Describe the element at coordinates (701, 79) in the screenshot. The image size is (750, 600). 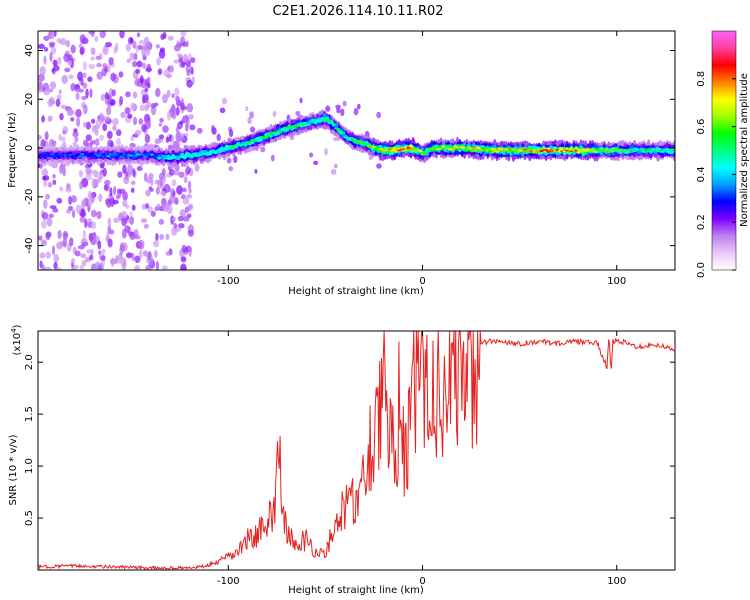
I see `colorbar-tick-label: 0.8` at that location.